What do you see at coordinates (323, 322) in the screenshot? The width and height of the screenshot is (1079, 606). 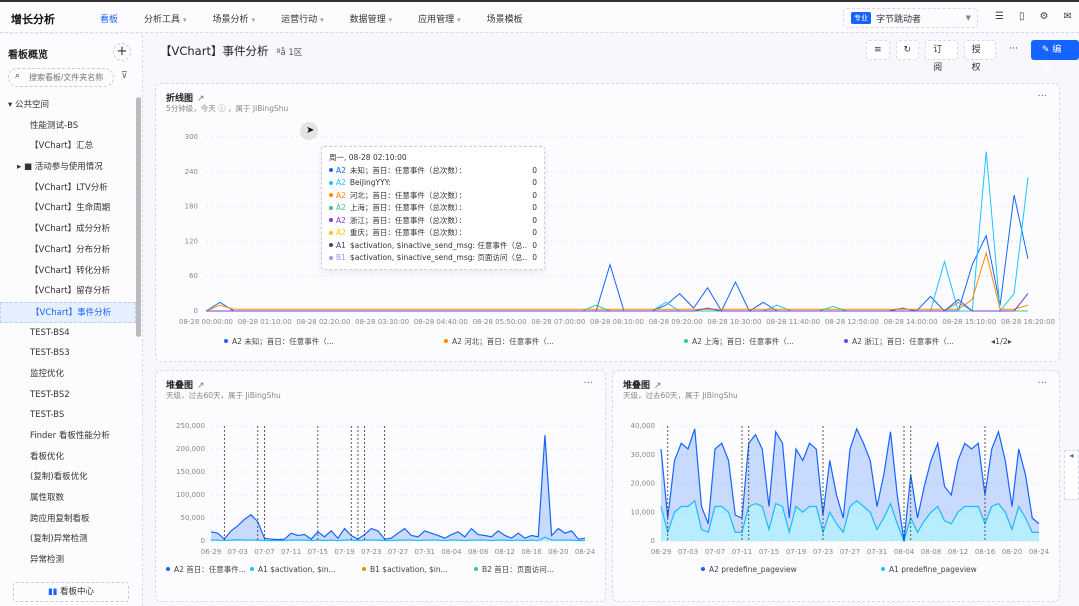 I see `x-tick-label: 08-28 02:20:00` at bounding box center [323, 322].